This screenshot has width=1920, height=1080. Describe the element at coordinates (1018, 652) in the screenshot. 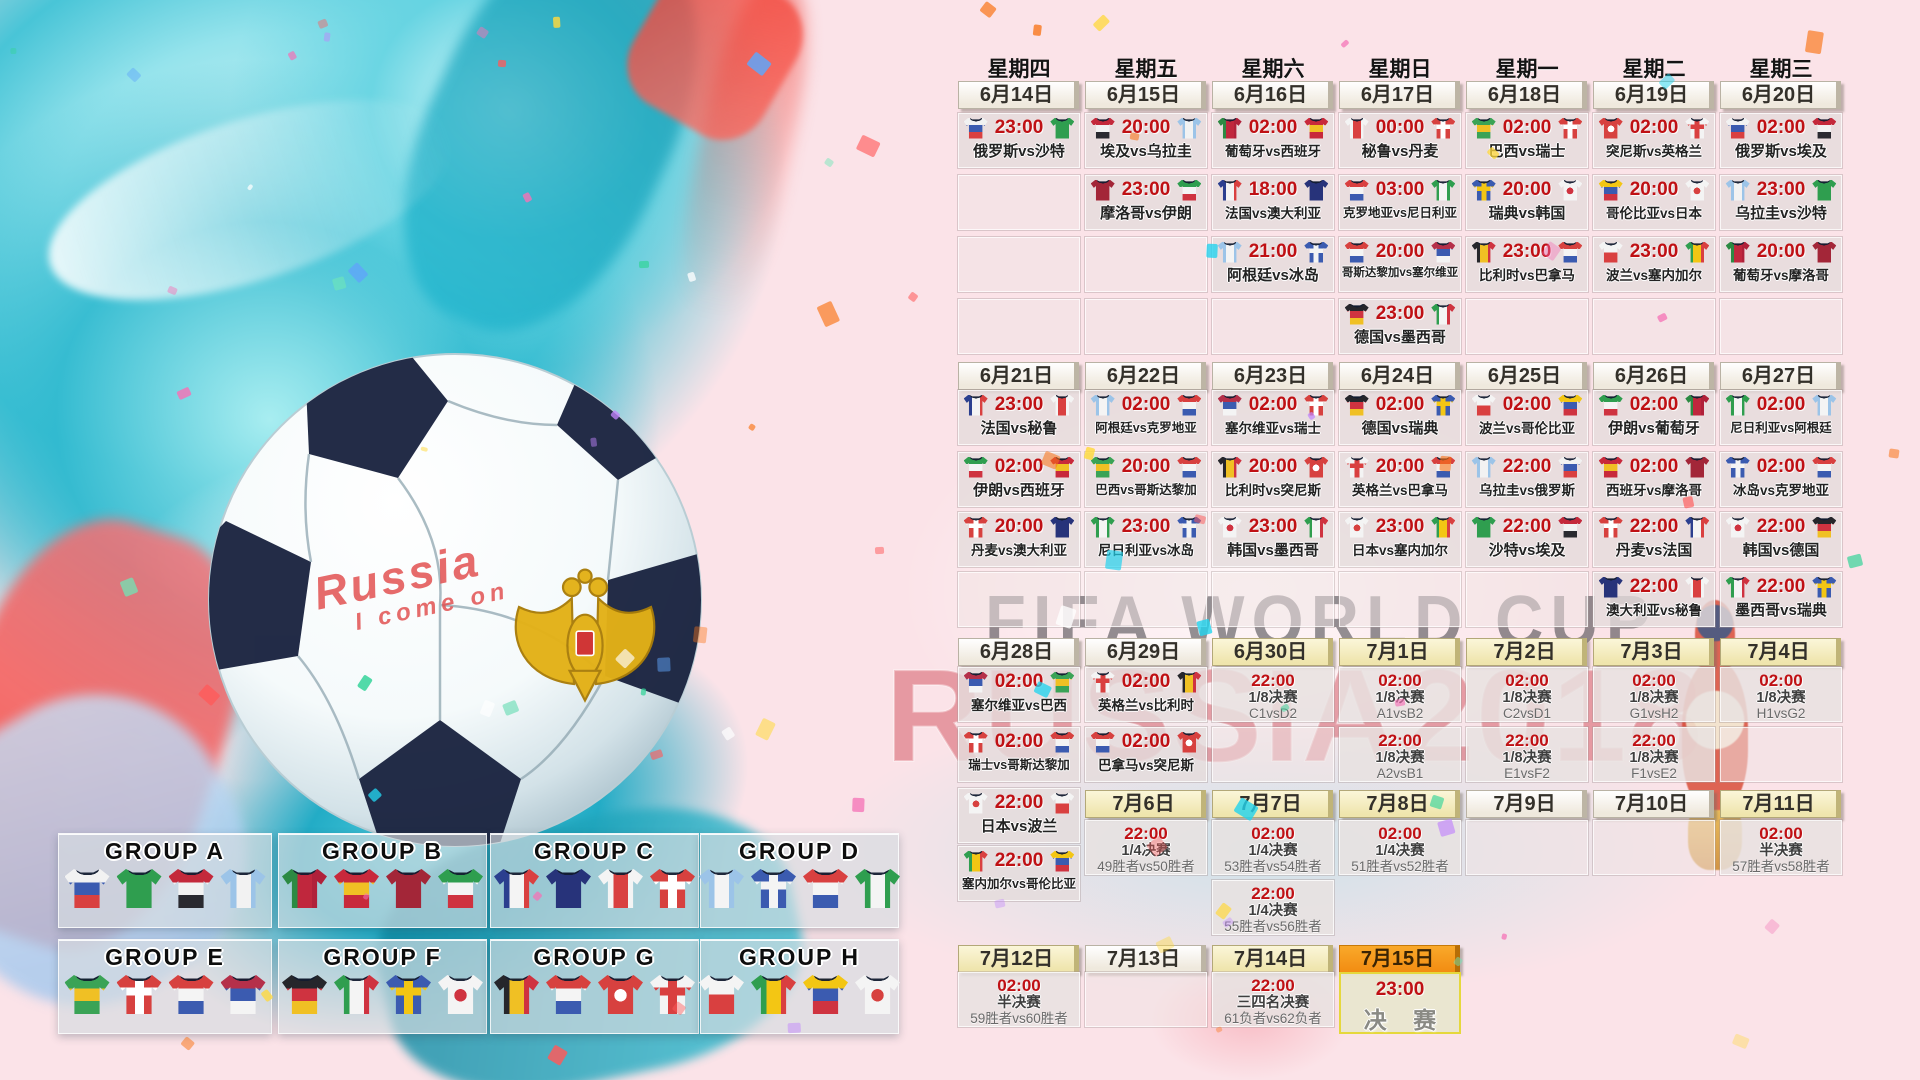

I see `date-box: 6月28日` at that location.